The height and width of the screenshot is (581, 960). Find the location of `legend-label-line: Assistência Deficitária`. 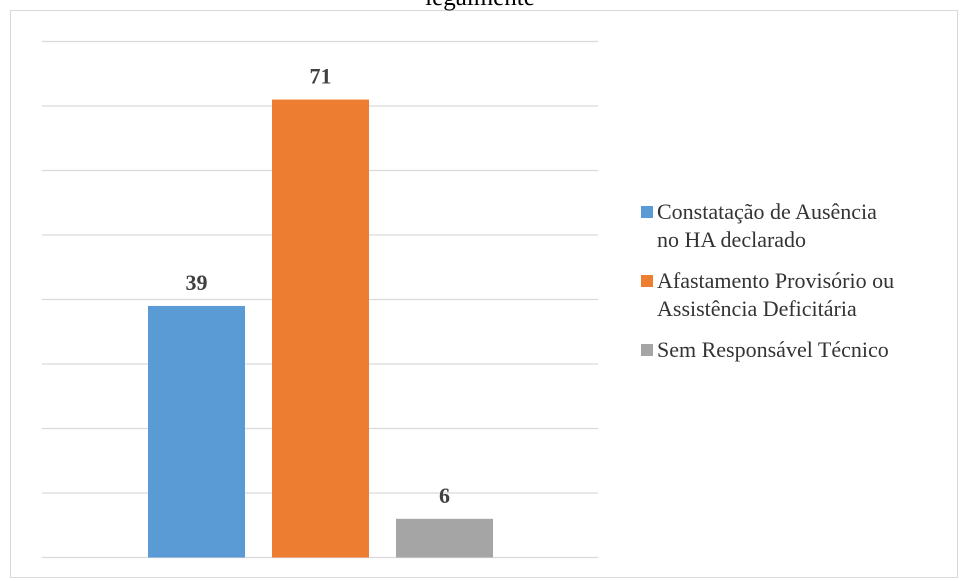

legend-label-line: Assistência Deficitária is located at coordinates (757, 308).